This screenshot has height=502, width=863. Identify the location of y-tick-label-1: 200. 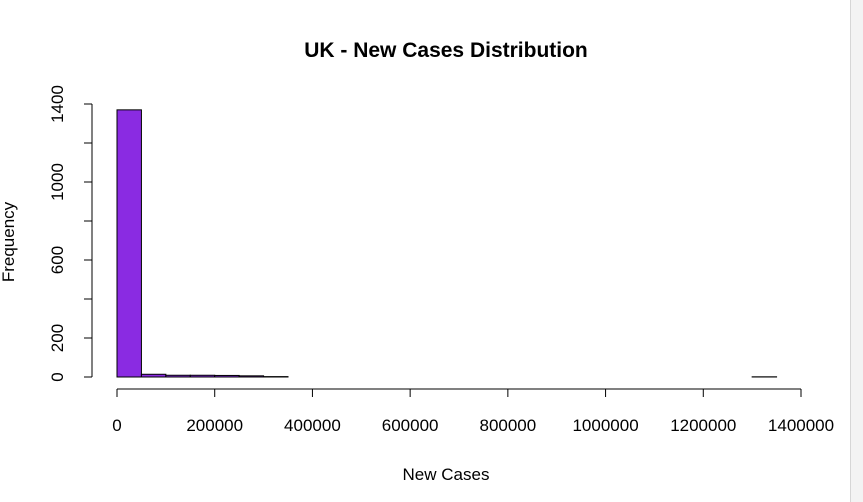
(57, 338).